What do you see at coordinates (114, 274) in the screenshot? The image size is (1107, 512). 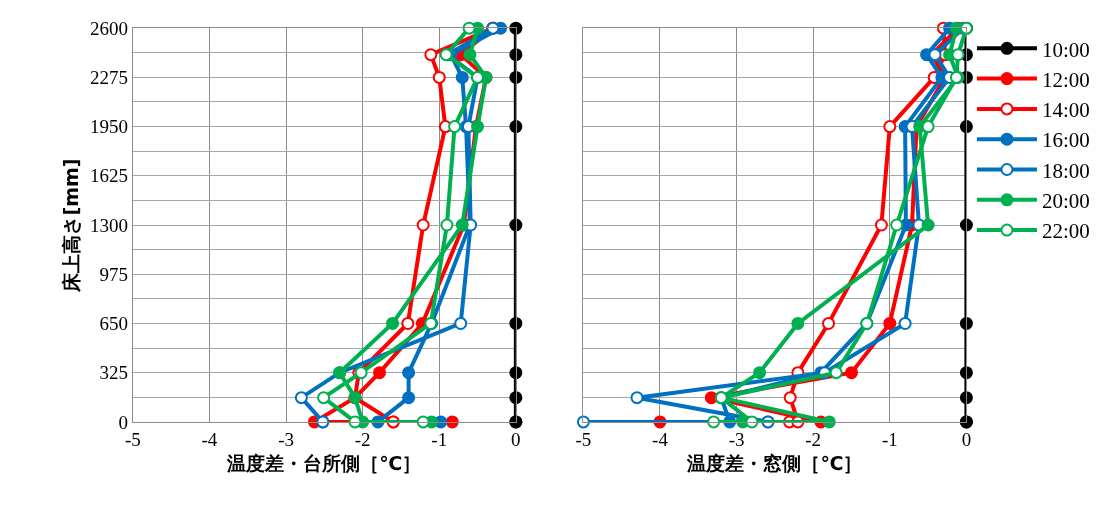 I see `y-tick-label: 975` at bounding box center [114, 274].